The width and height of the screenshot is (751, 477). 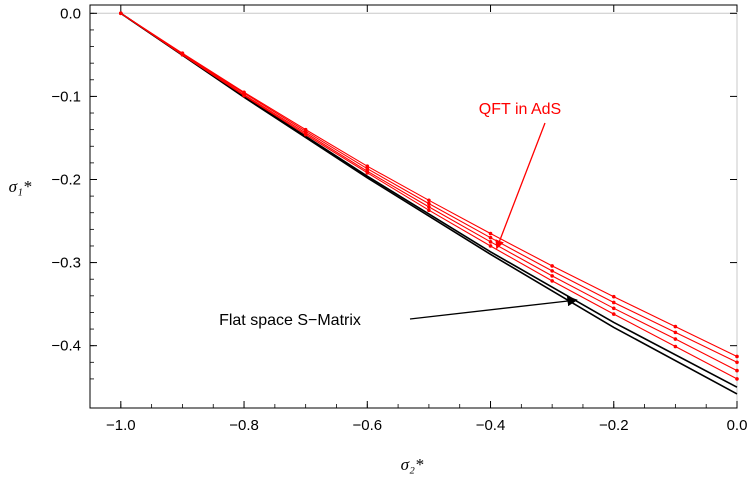 What do you see at coordinates (290, 320) in the screenshot?
I see `annotation-flat-space-label: Flat space S−Matrix` at bounding box center [290, 320].